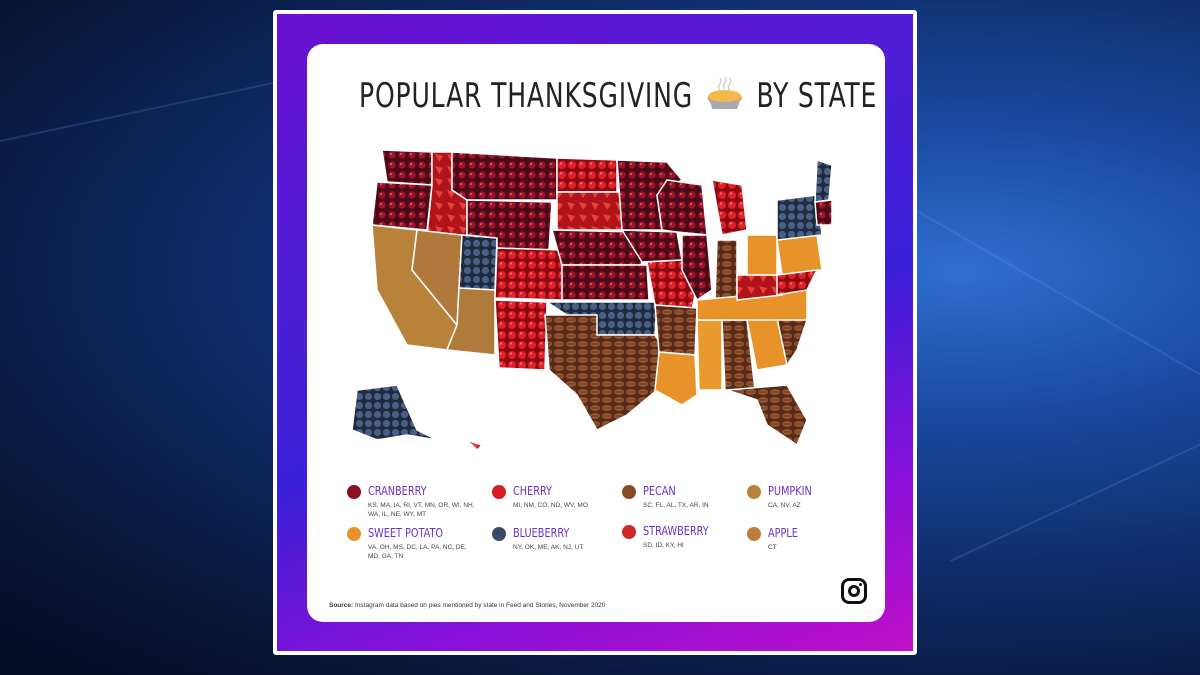 The width and height of the screenshot is (1200, 675). What do you see at coordinates (812, 497) in the screenshot?
I see `legend-item-pumpkin: PUMPKIN CA, NV, AZ` at bounding box center [812, 497].